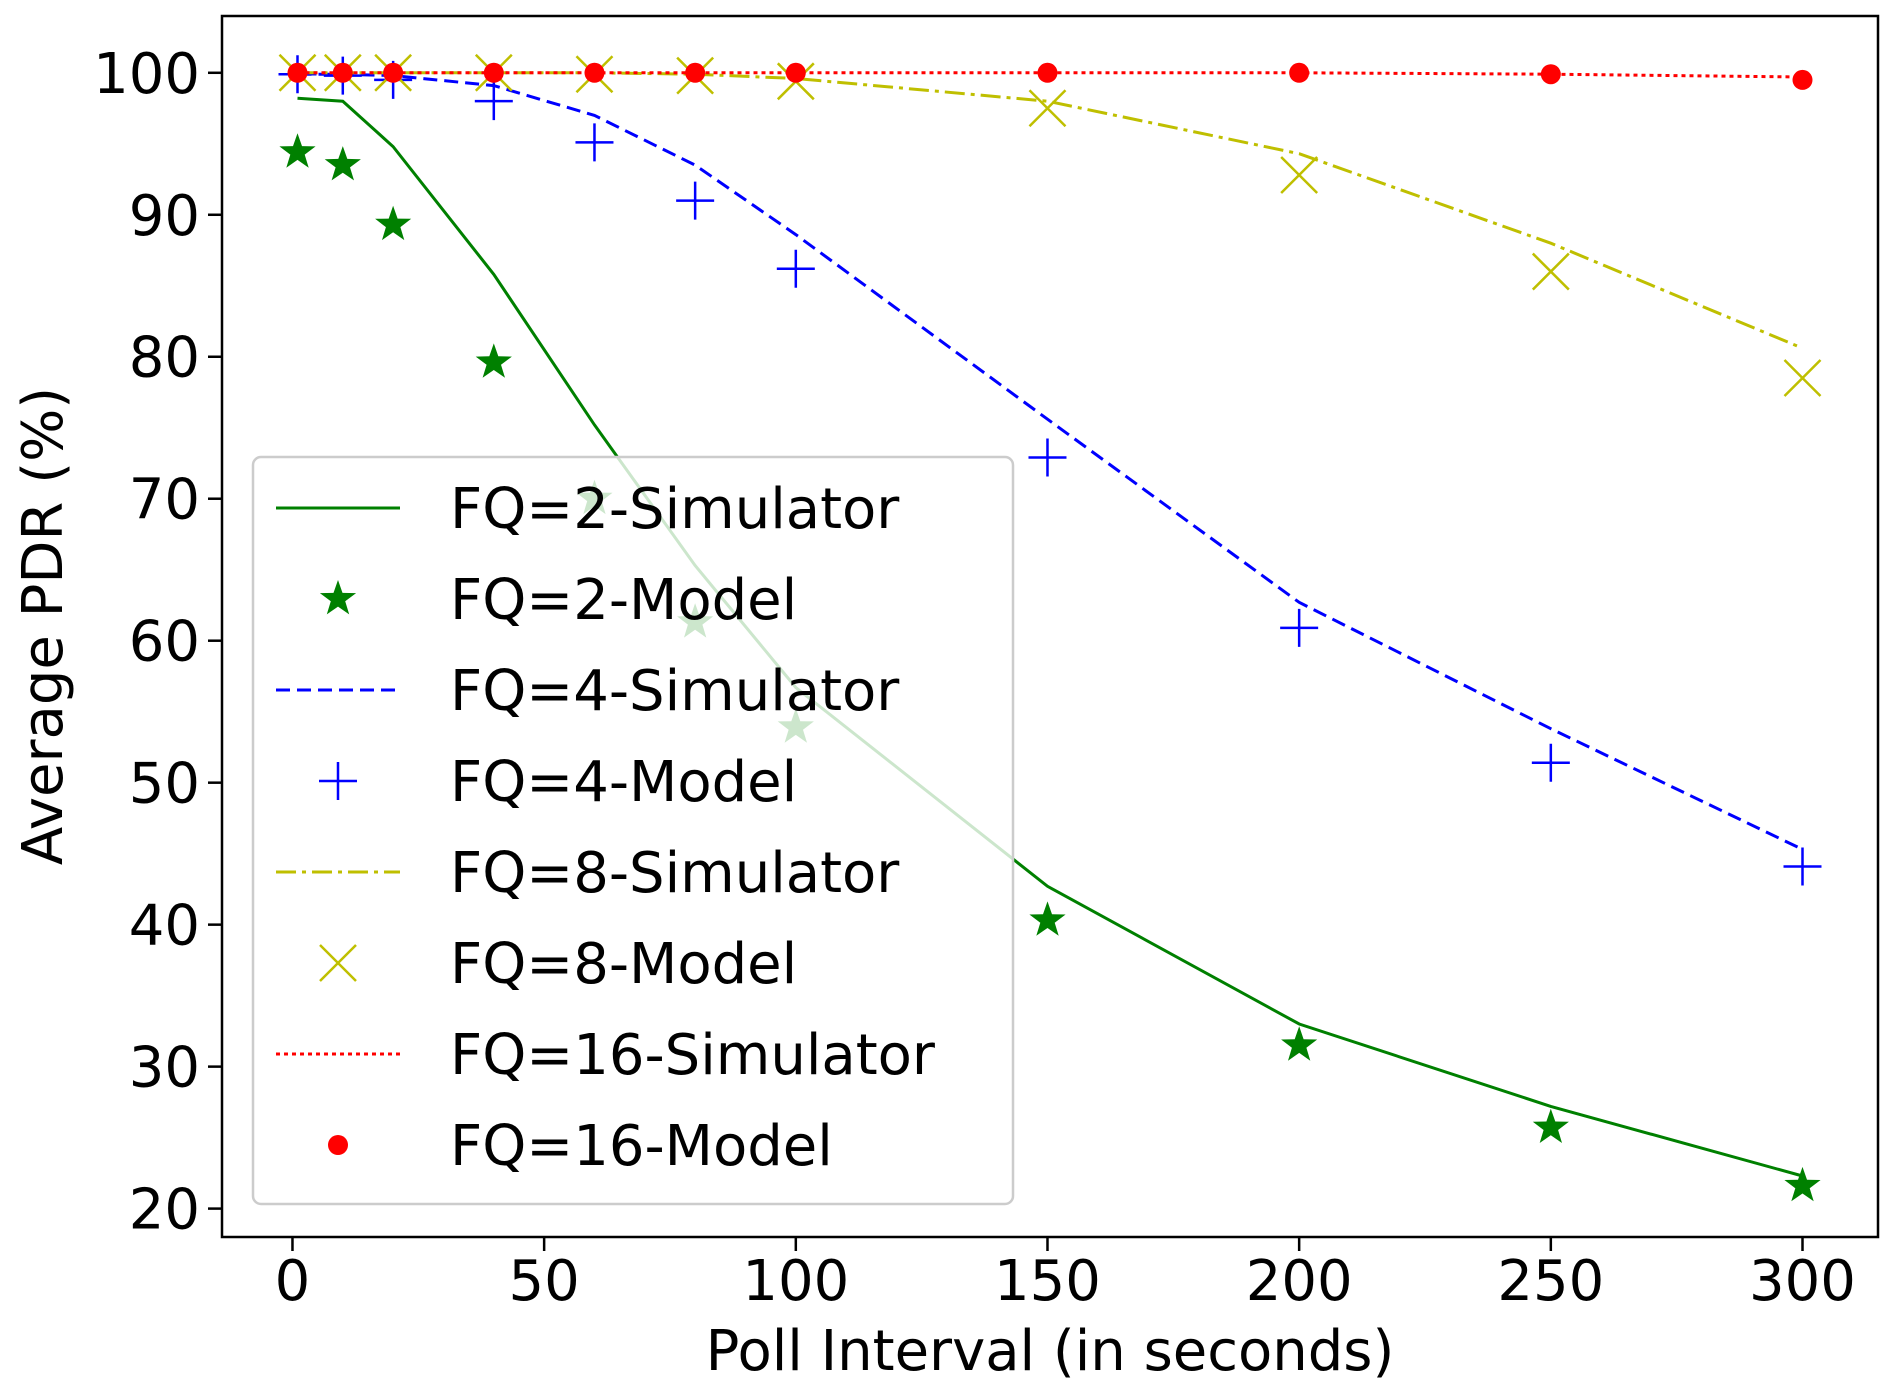 Image resolution: width=1894 pixels, height=1388 pixels. I want to click on legend-entry: FQ=4-Simulator, so click(588, 691).